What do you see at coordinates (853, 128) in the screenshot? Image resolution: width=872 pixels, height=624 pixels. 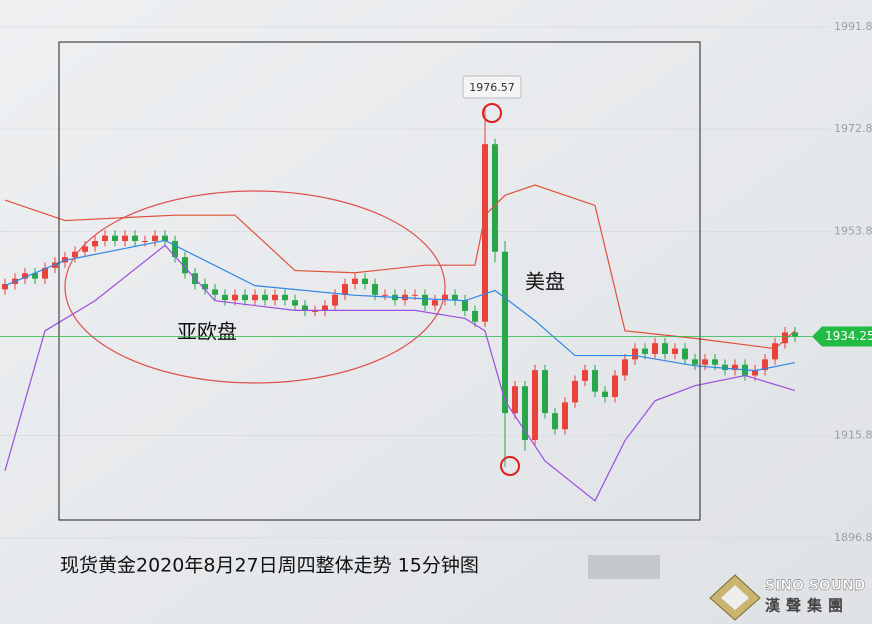 I see `y-tick-label: 1972.8` at bounding box center [853, 128].